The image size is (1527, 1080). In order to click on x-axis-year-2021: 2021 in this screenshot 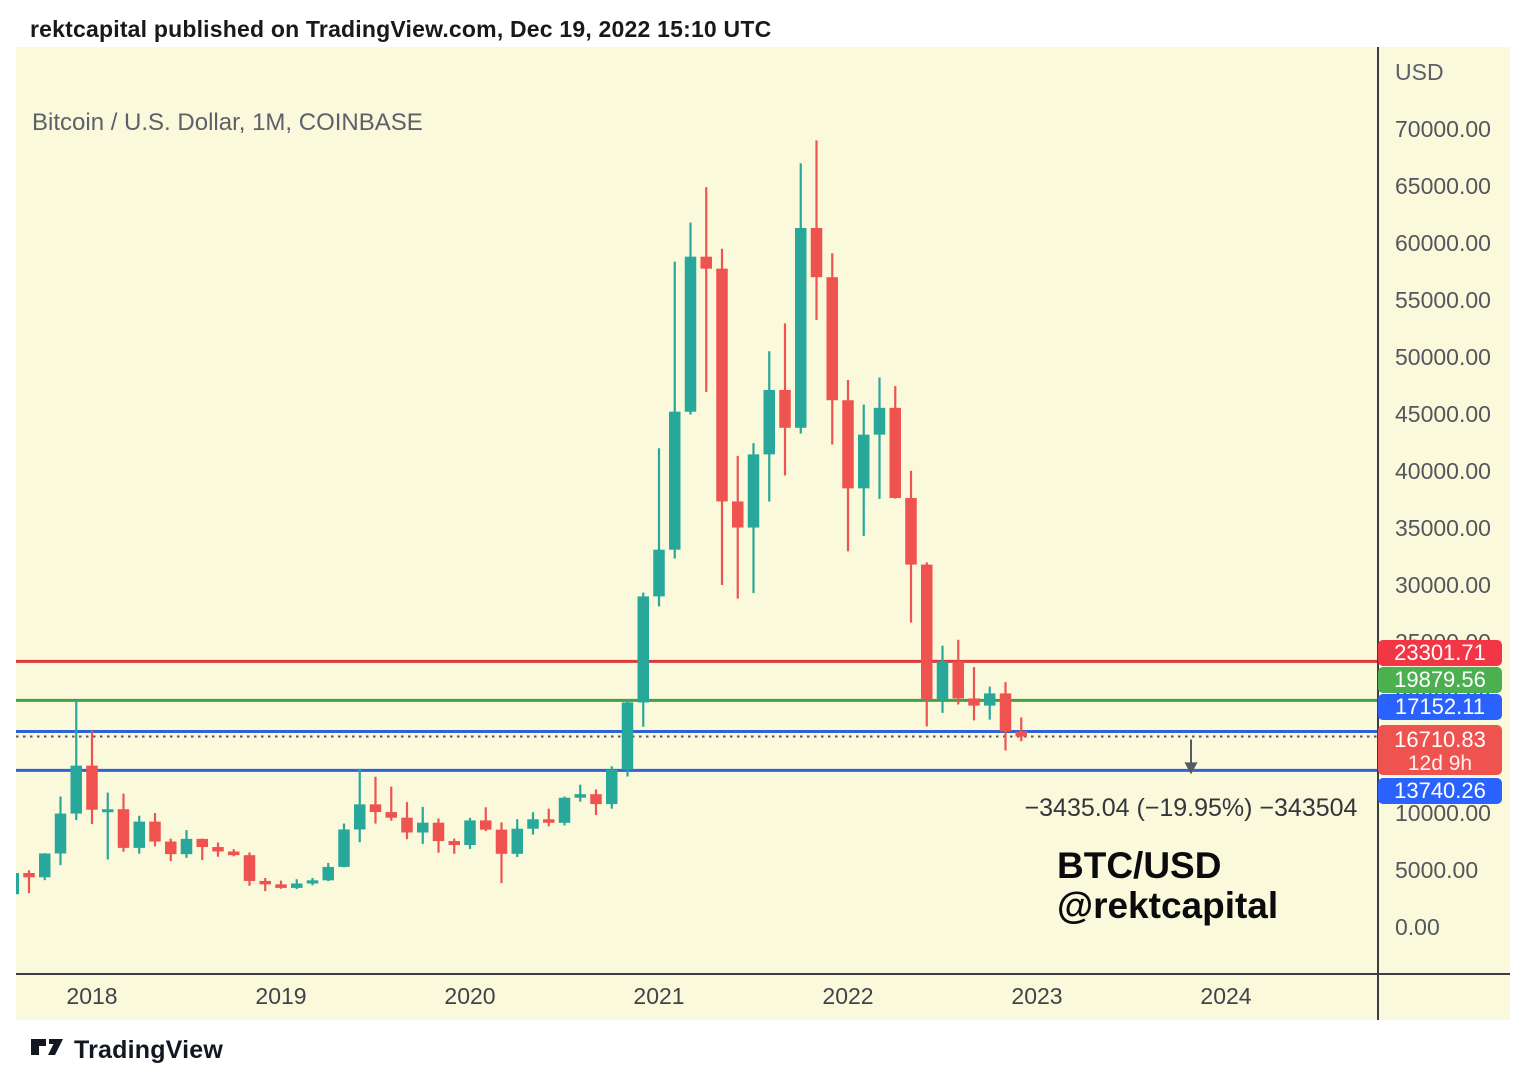, I will do `click(659, 996)`.